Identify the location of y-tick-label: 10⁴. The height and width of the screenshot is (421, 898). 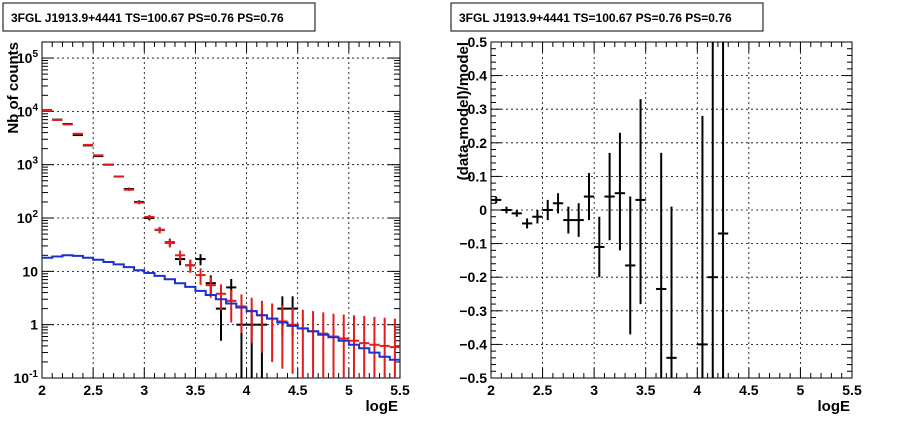
(28, 110).